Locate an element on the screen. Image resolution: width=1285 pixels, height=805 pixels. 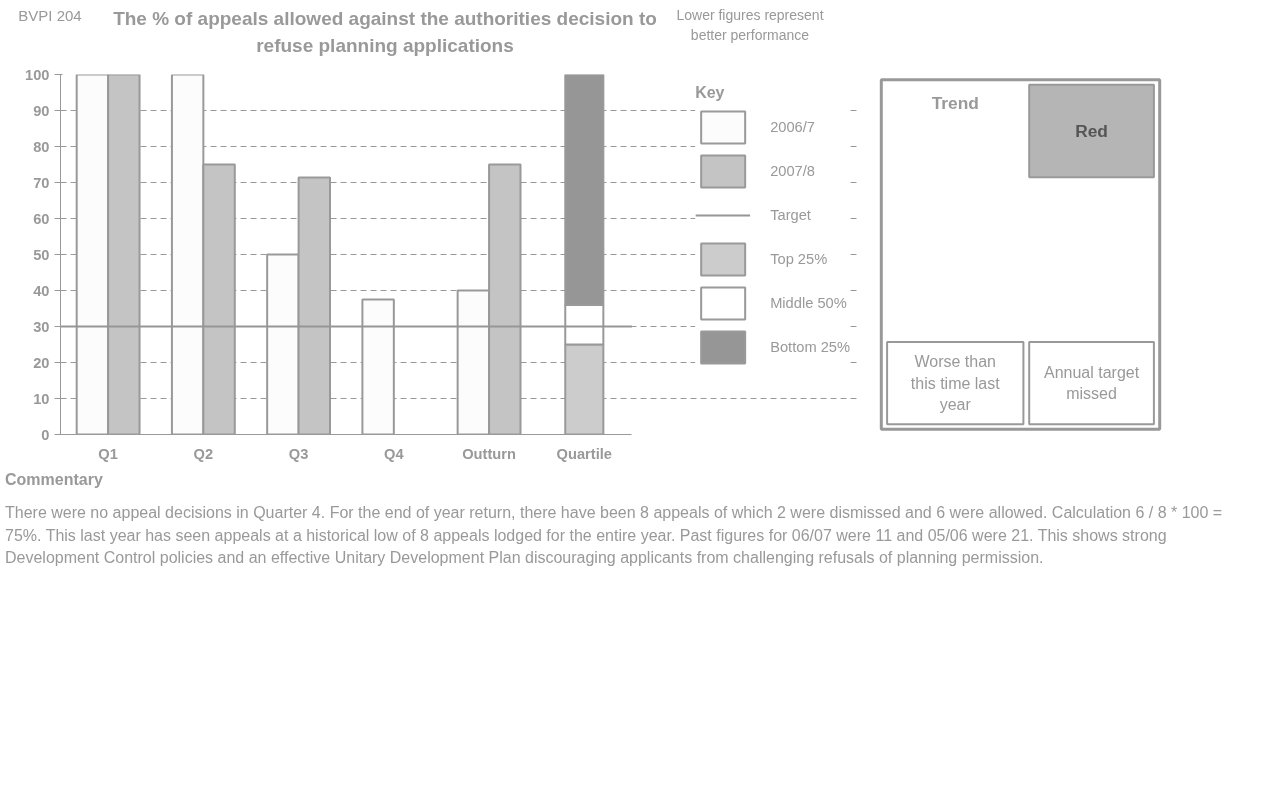
x-tick-label: Outturn is located at coordinates (489, 453).